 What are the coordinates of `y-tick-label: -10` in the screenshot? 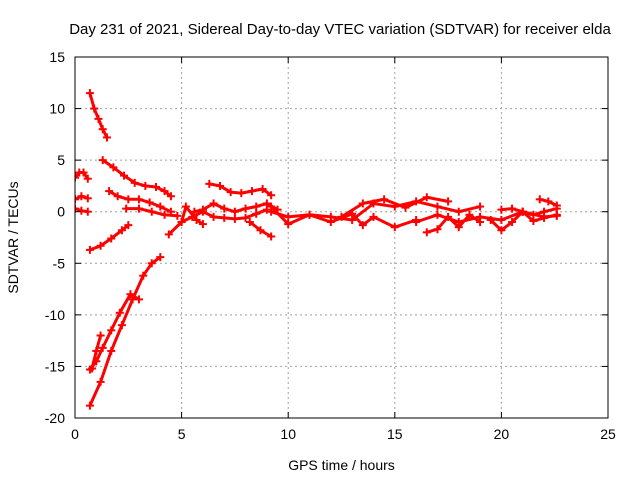 It's located at (55, 315).